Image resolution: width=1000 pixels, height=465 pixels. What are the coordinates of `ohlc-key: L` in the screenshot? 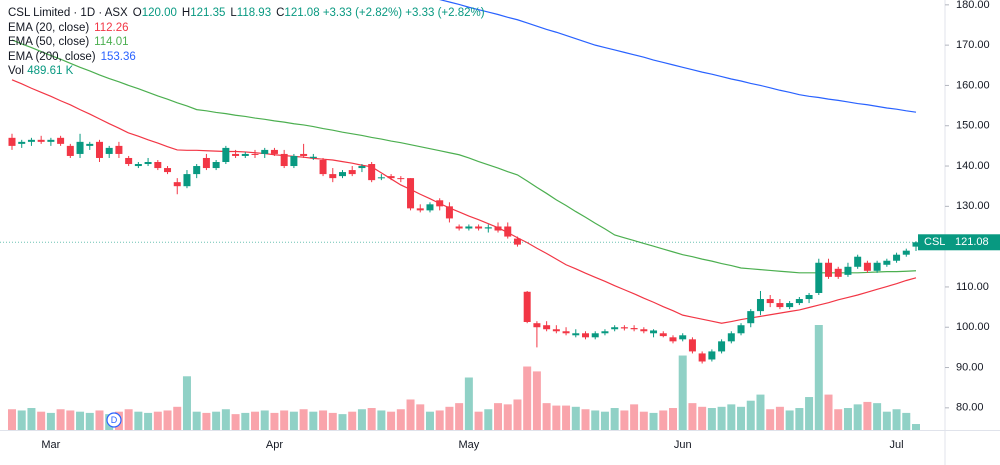 It's located at (233, 13).